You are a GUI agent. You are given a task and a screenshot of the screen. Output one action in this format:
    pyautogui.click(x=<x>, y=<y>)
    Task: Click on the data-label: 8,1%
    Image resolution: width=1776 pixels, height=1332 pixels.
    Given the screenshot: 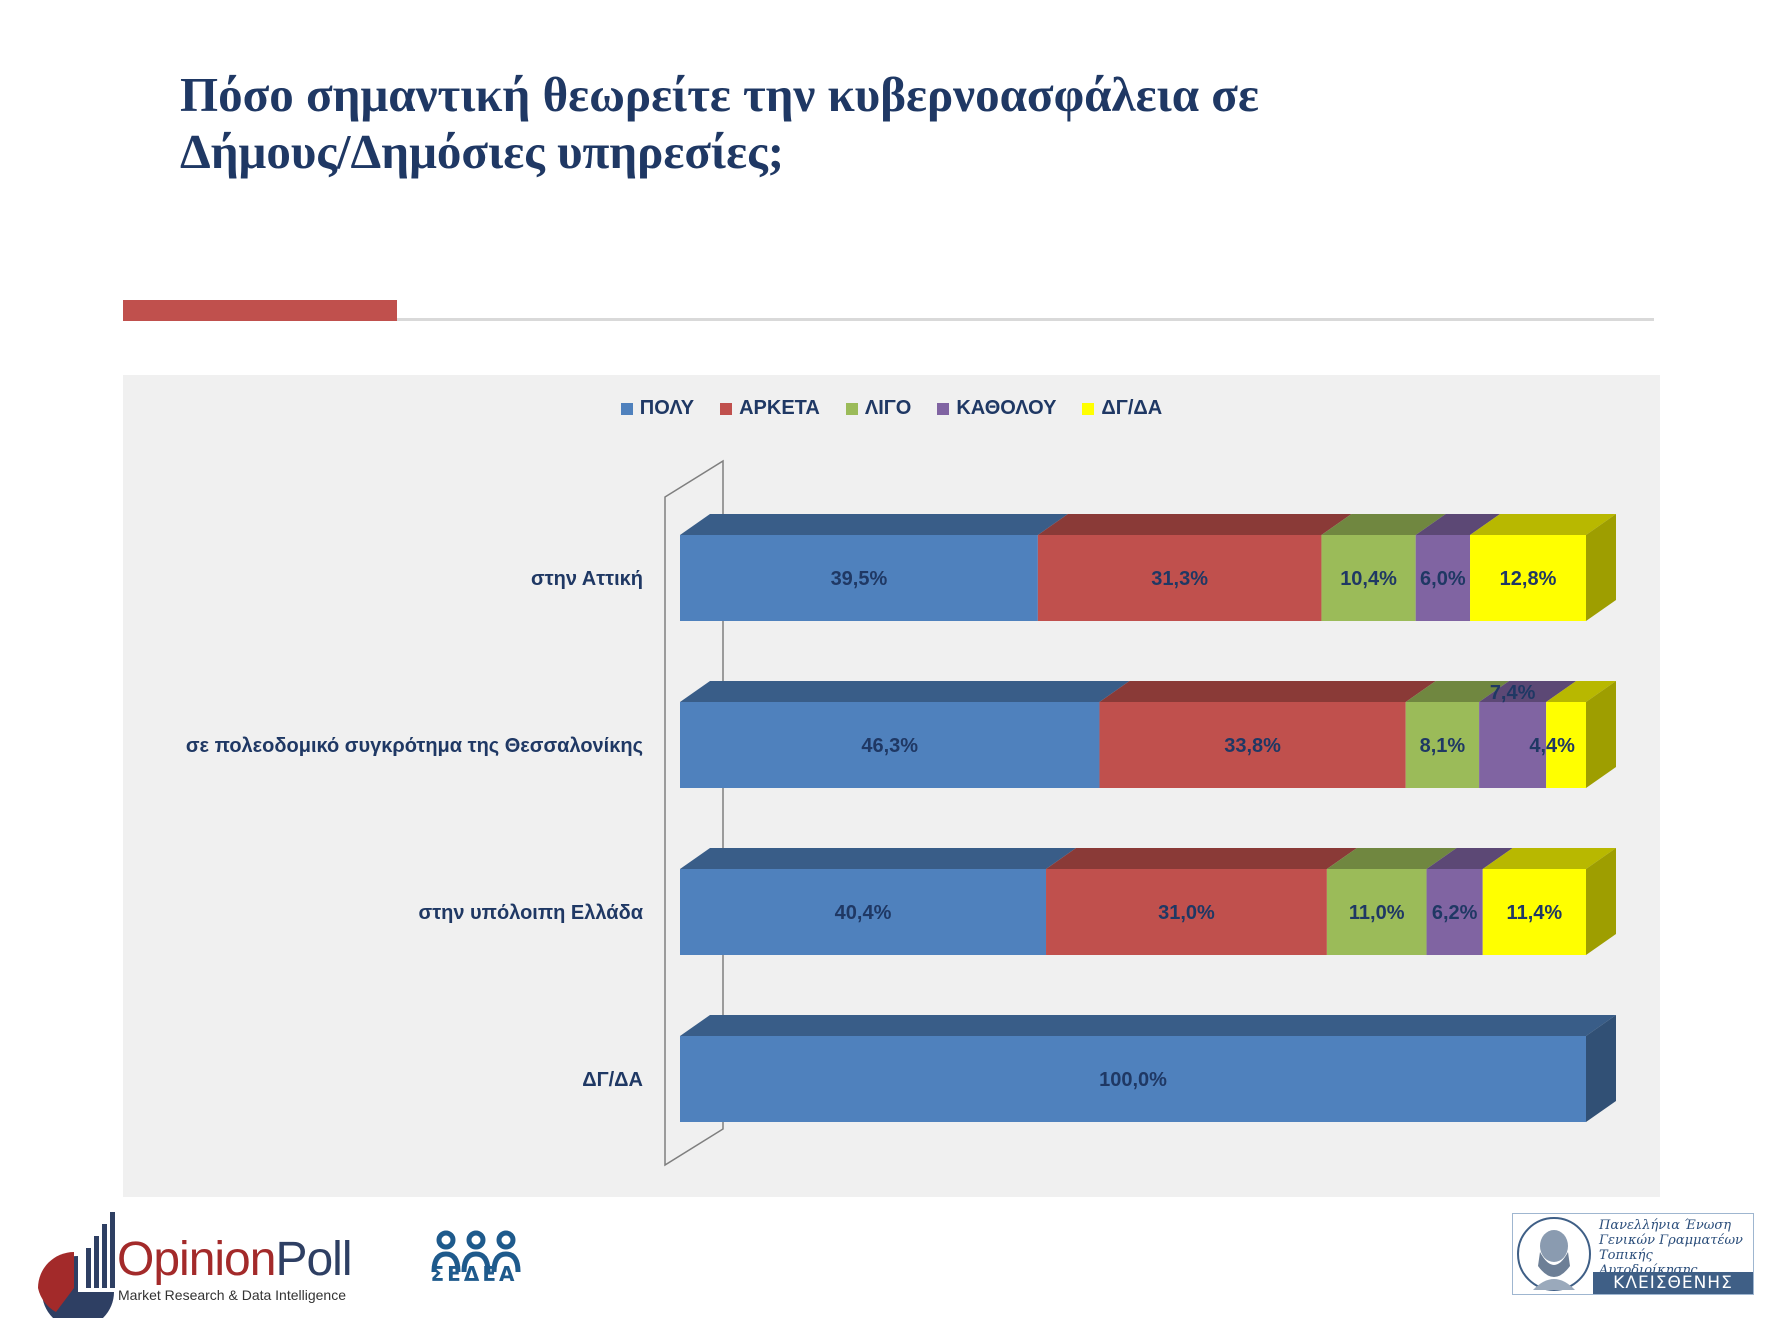 What is the action you would take?
    pyautogui.click(x=1443, y=746)
    